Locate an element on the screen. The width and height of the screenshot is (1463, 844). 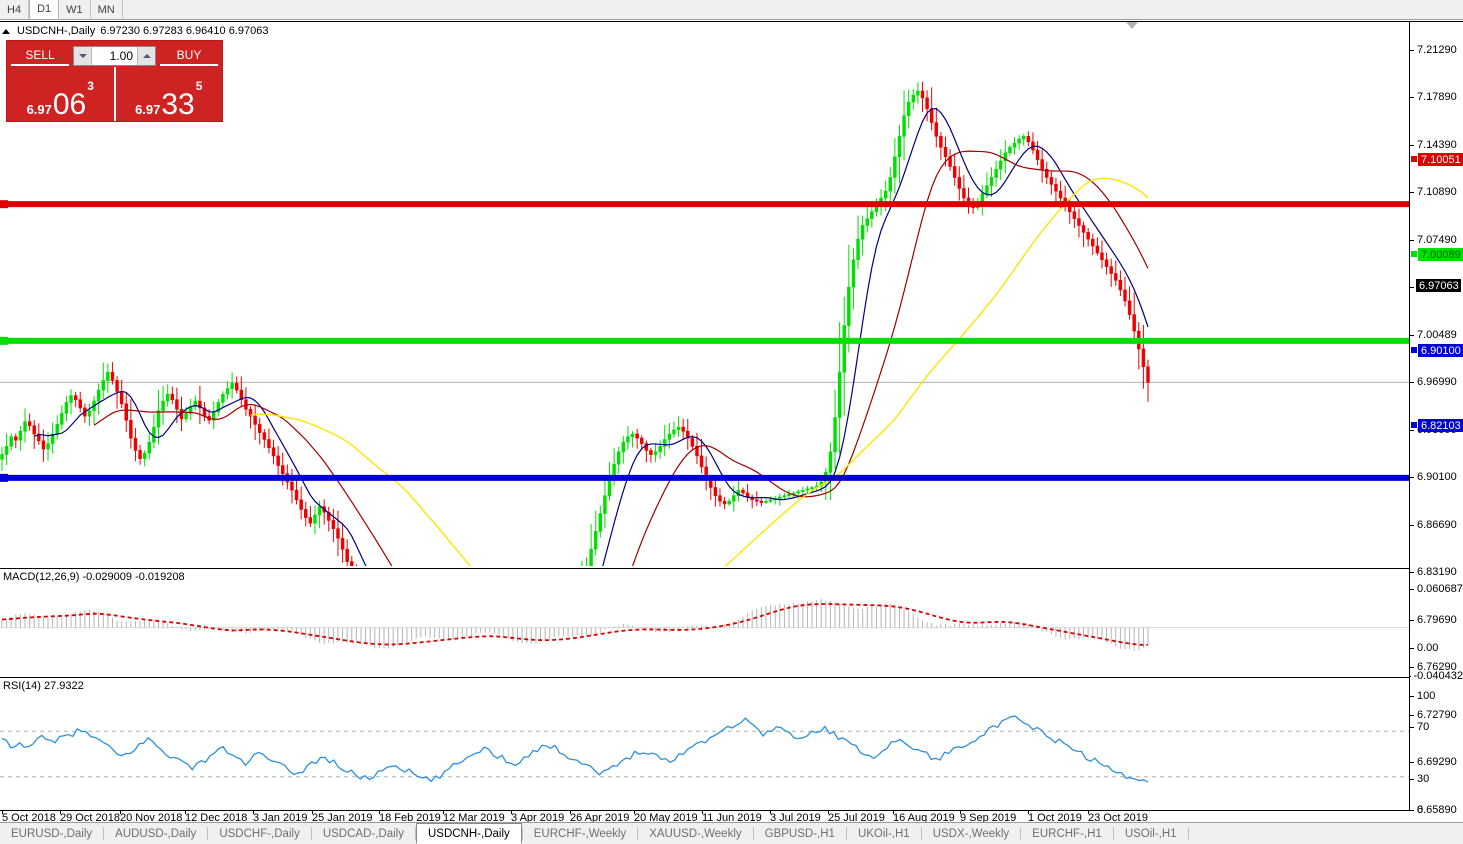
chart-tab-eurusd-daily: EURUSD-,Daily is located at coordinates (52, 833).